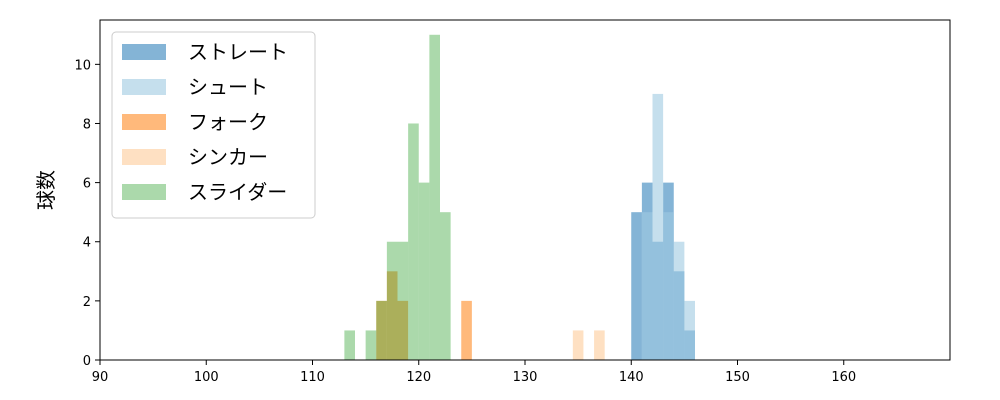 The height and width of the screenshot is (400, 1000). I want to click on y-axis: 0 2 4 6 8 10, so click(87, 213).